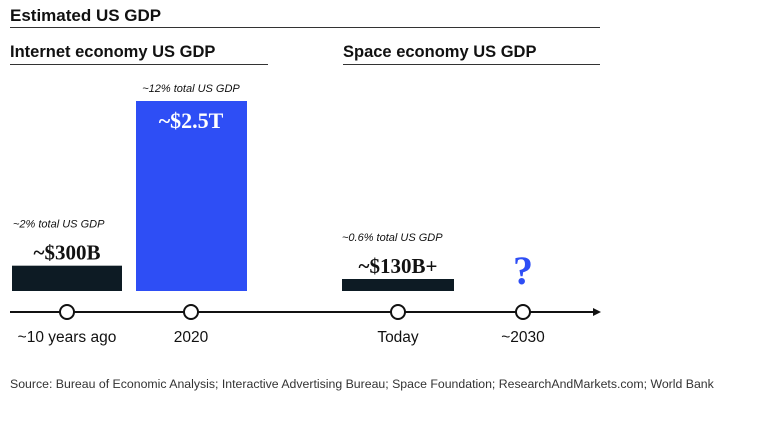 The image size is (763, 427). What do you see at coordinates (139, 64) in the screenshot?
I see `panel-divider-internet` at bounding box center [139, 64].